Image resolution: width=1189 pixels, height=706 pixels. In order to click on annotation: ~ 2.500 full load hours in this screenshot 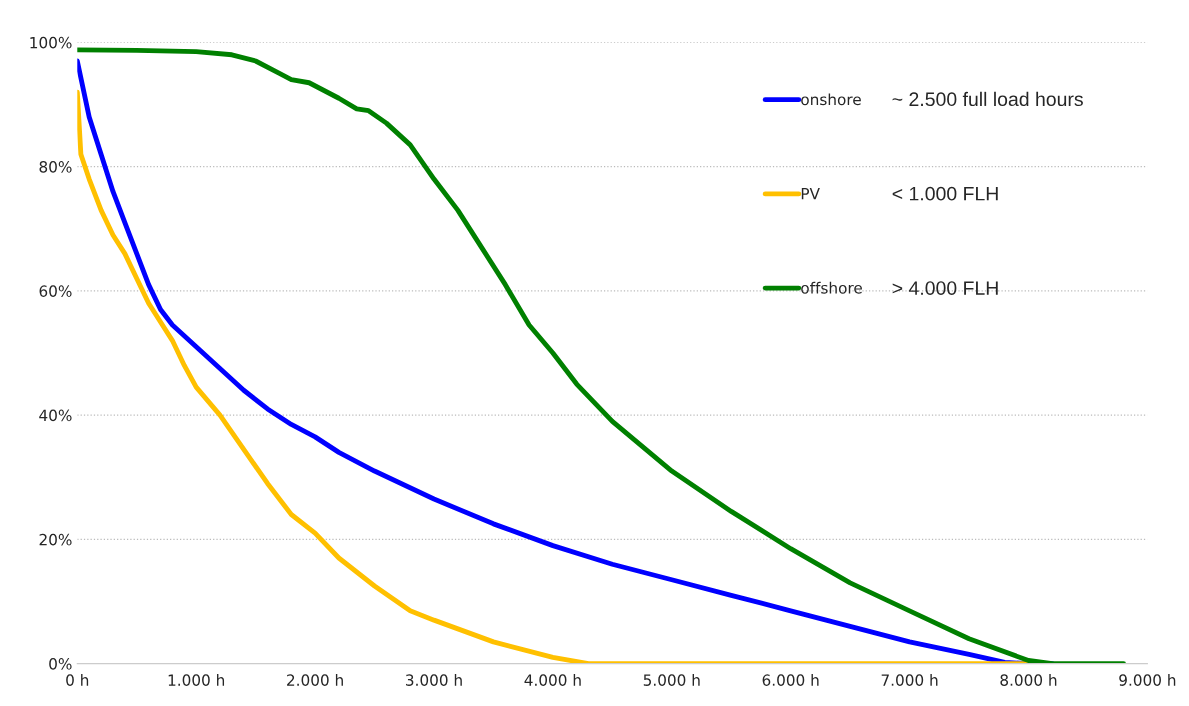, I will do `click(987, 99)`.